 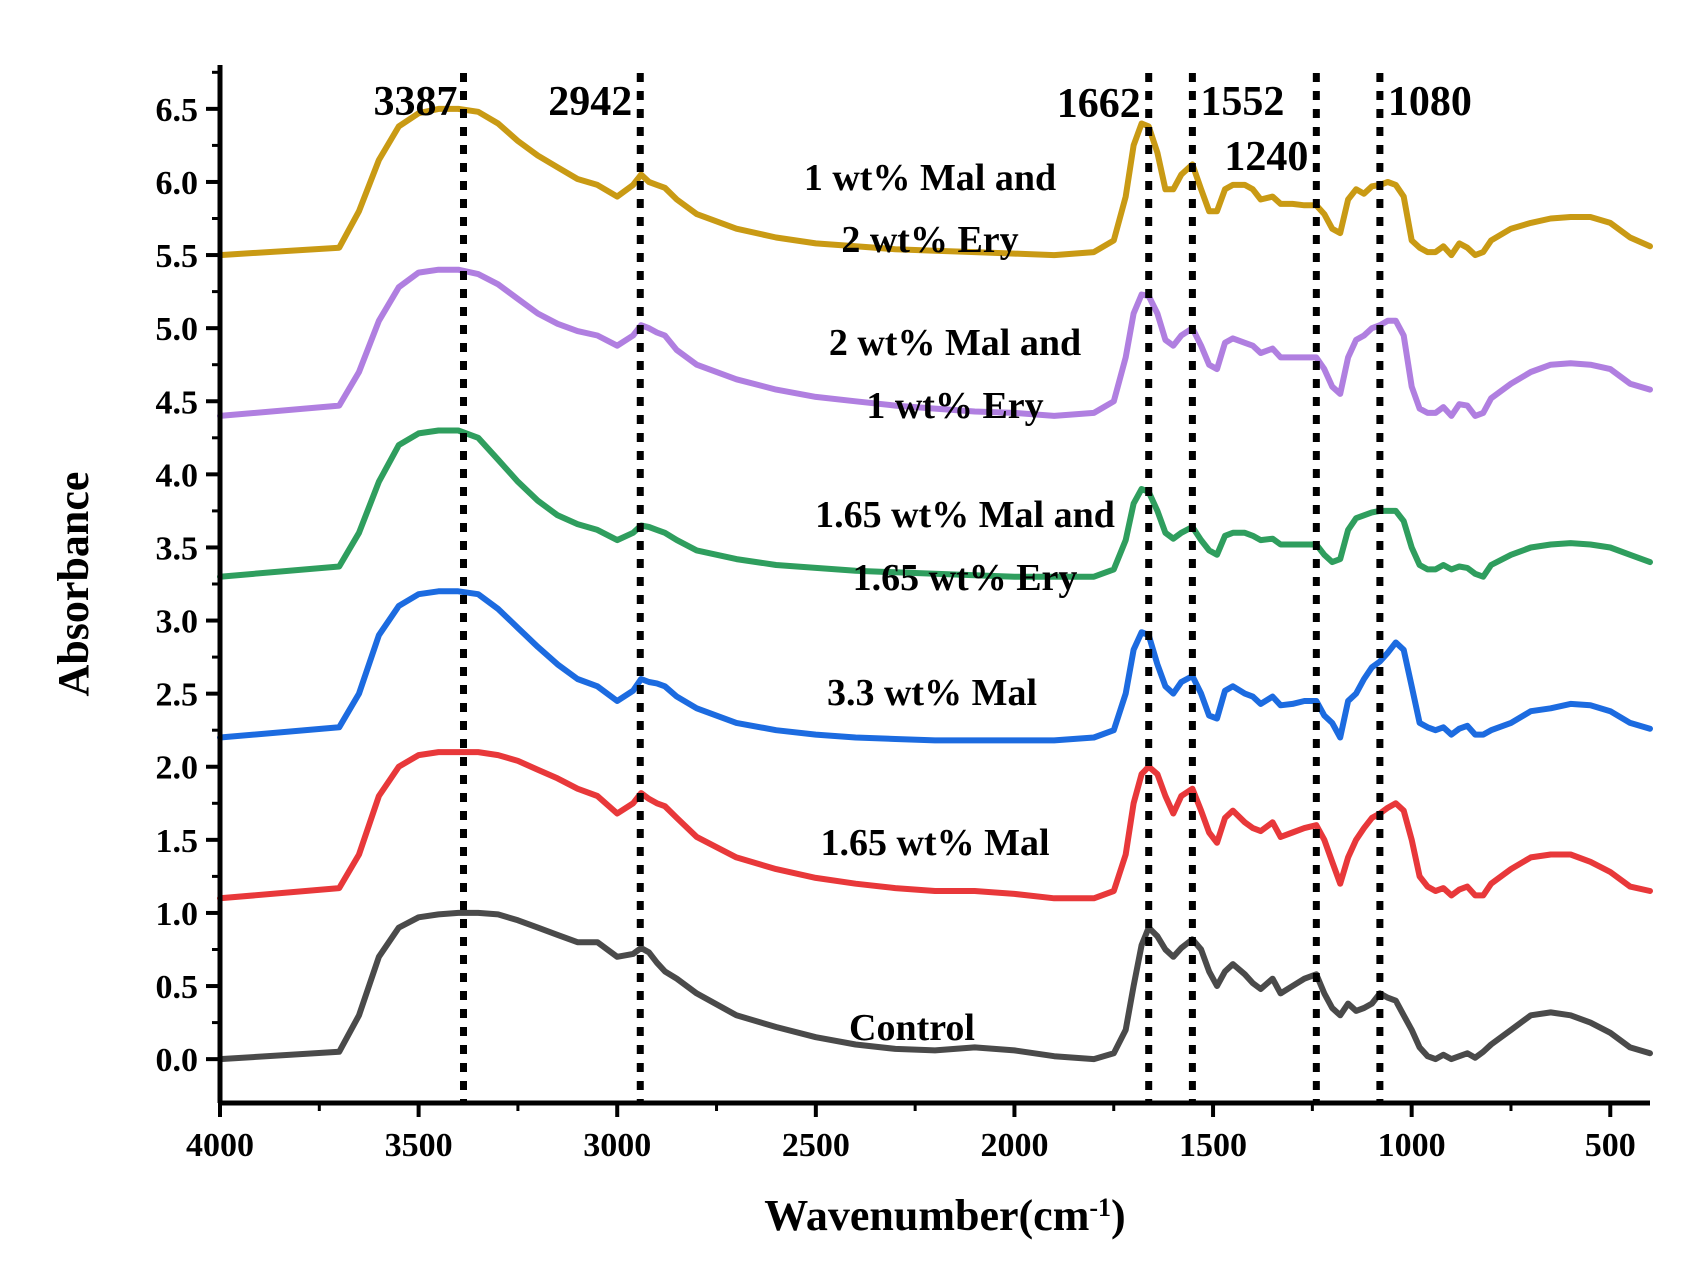 I want to click on peak-label-1080: 1080, so click(x=1430, y=102).